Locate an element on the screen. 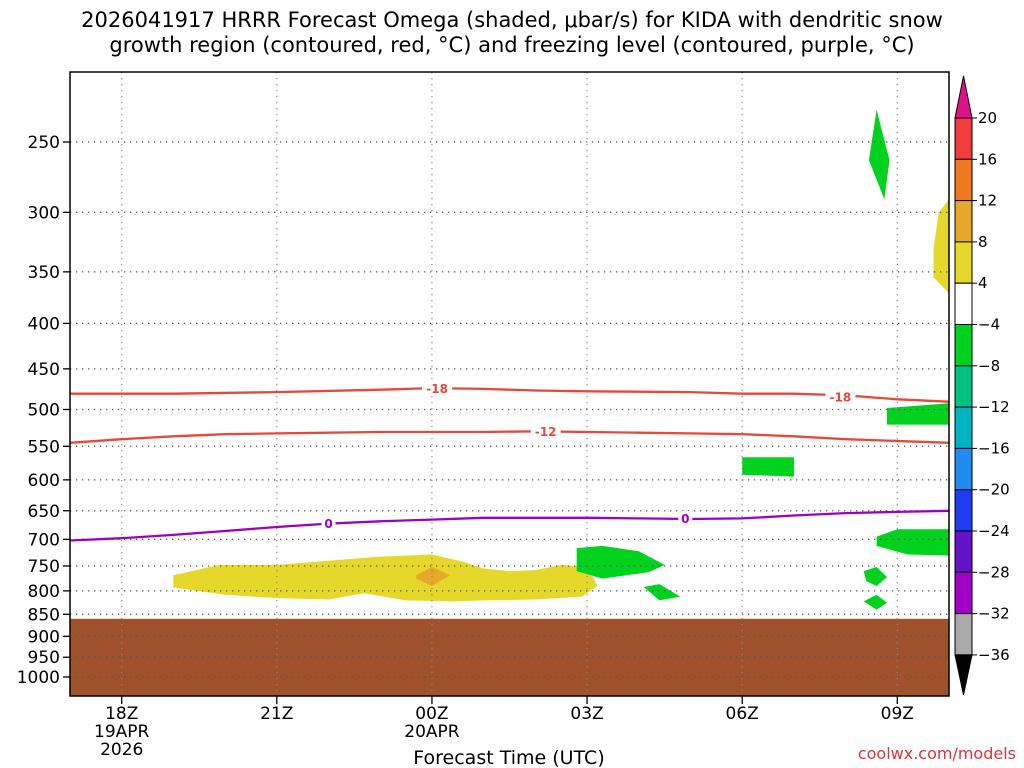  colorbar-tick-label-8: −16 is located at coordinates (994, 448).